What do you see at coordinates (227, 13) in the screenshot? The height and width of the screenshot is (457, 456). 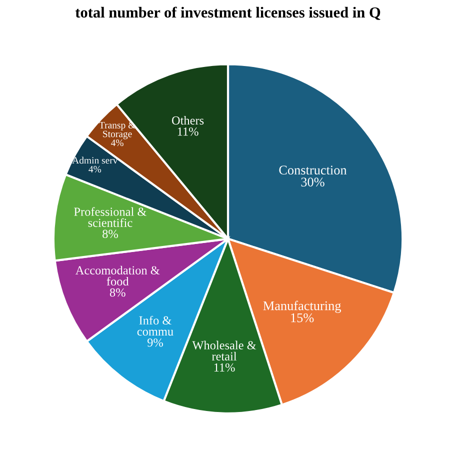 I see `chart-title: total number of investment licenses issued in Q` at bounding box center [227, 13].